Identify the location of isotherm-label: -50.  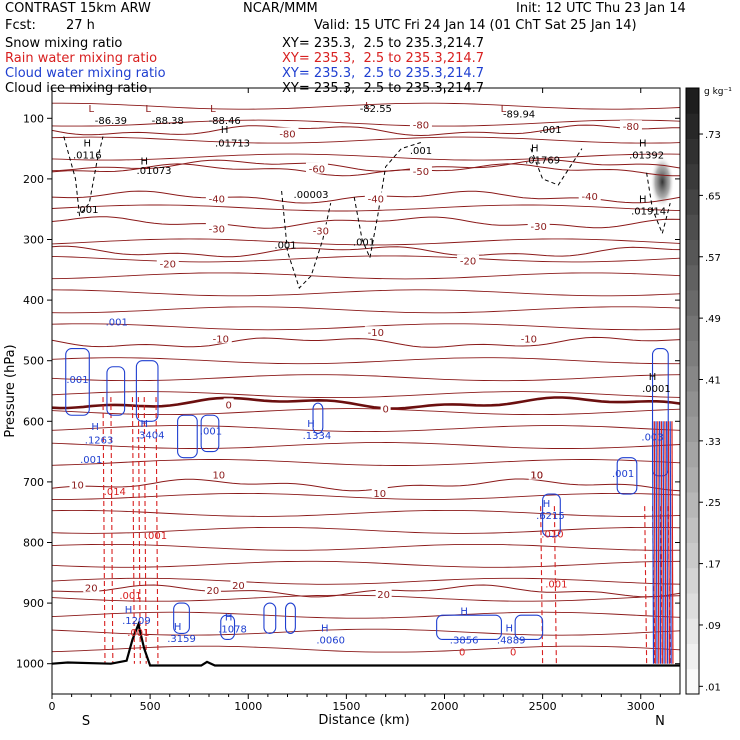
(421, 172).